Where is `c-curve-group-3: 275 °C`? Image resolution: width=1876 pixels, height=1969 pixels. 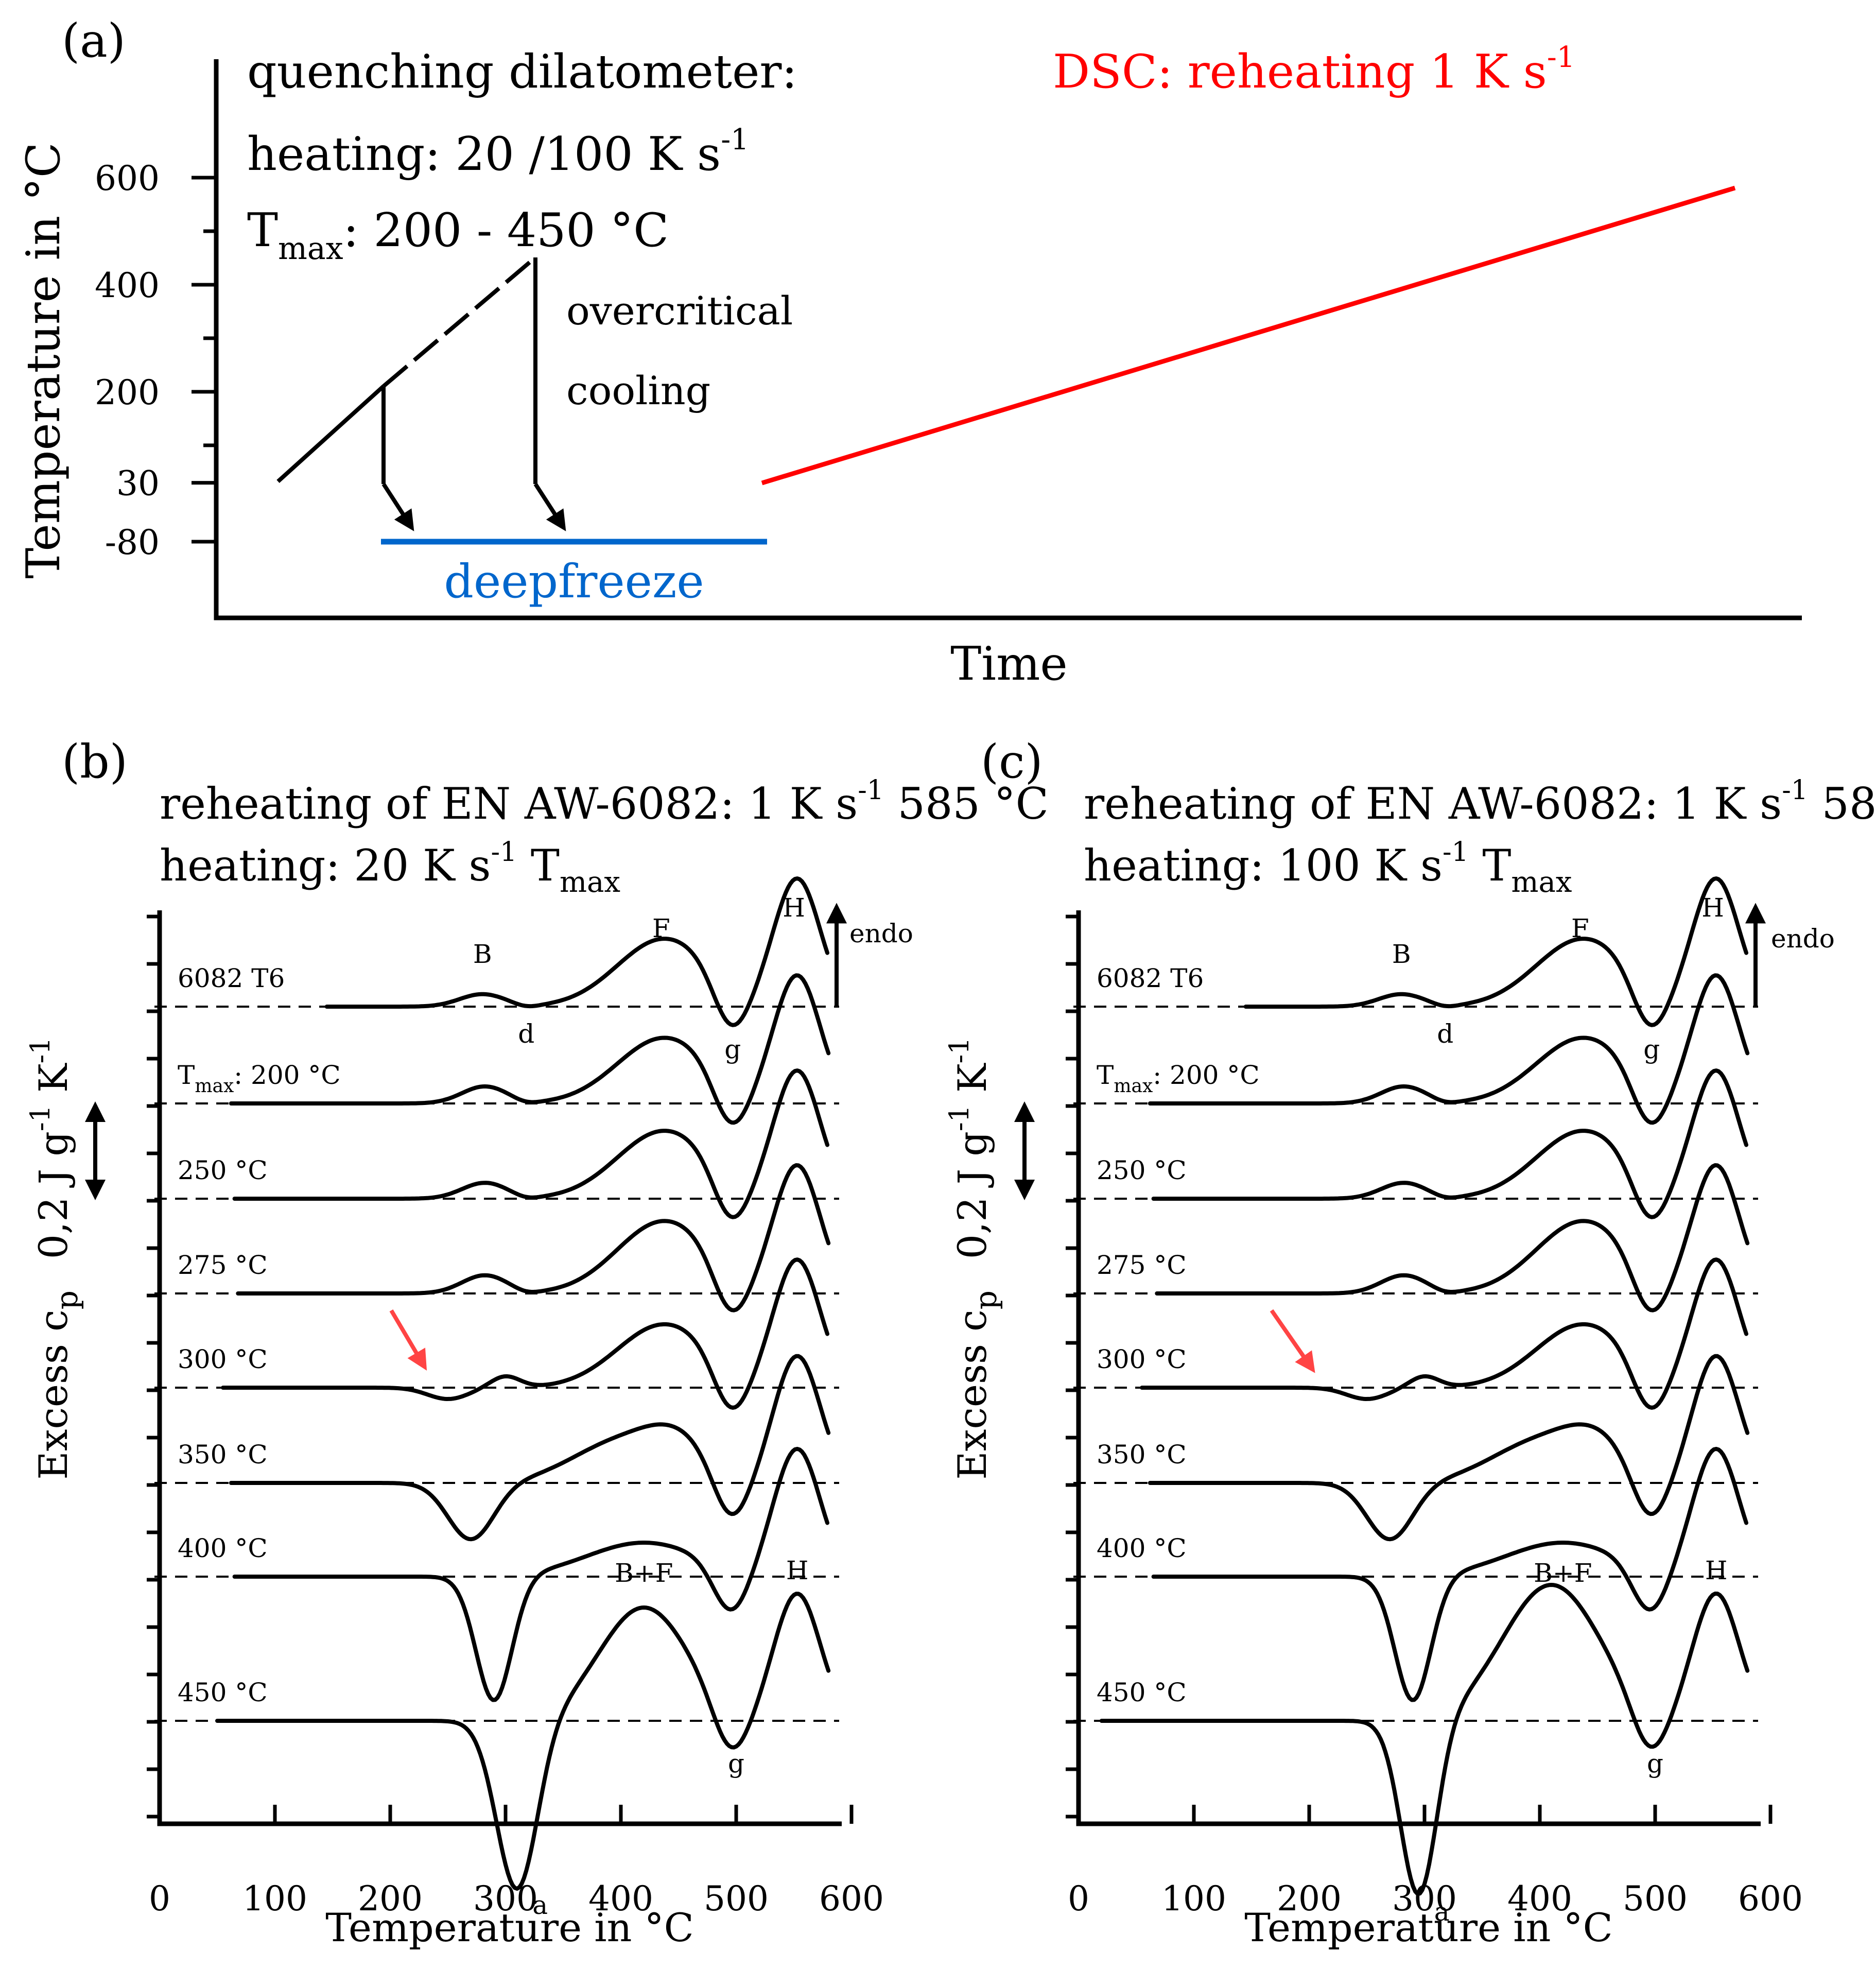 c-curve-group-3: 275 °C is located at coordinates (1415, 1237).